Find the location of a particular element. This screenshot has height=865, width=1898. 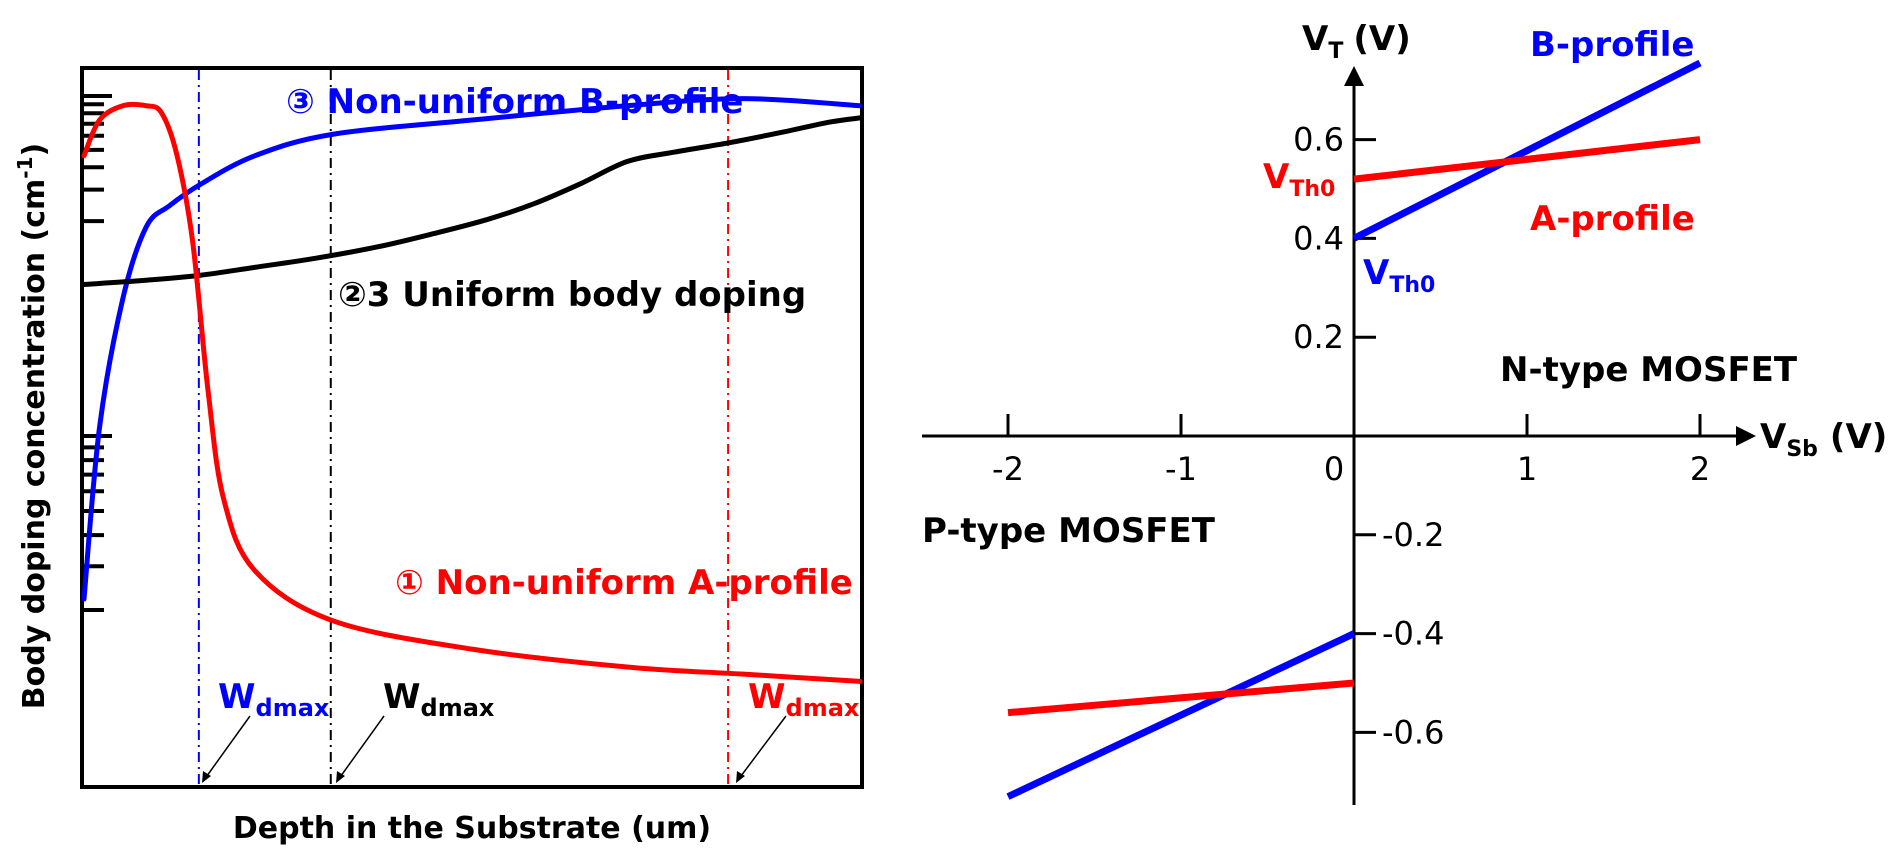

x-axis-title-main: V is located at coordinates (1773, 437).